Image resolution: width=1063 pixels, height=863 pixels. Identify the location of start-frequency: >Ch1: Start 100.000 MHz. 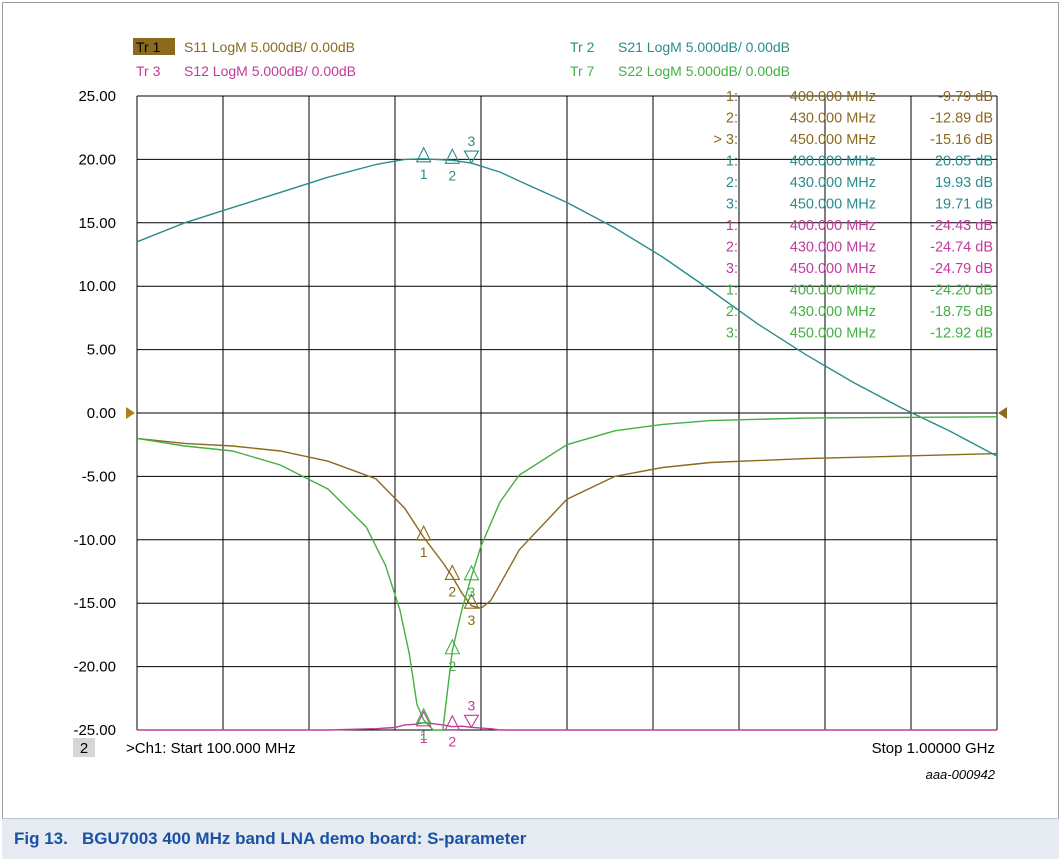
(211, 748).